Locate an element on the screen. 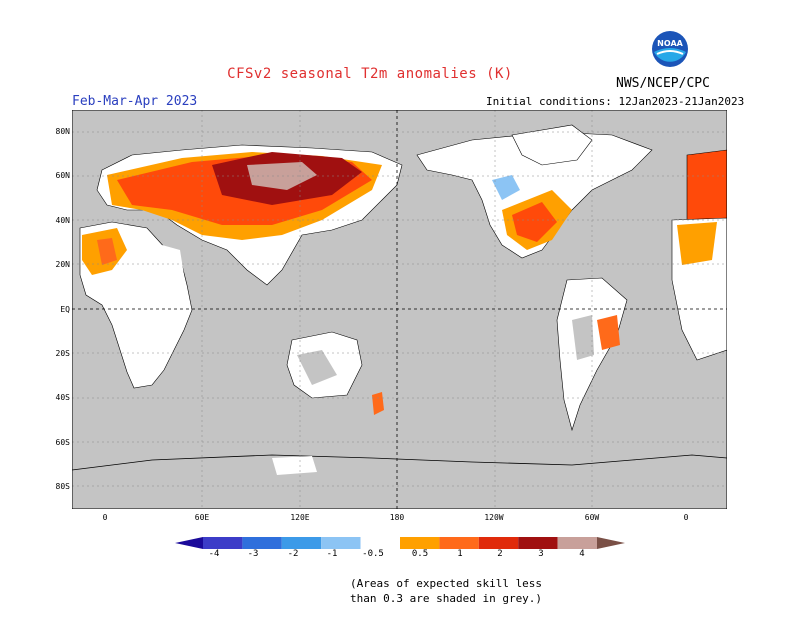 This screenshot has width=800, height=618. lon-label: 60E is located at coordinates (202, 517).